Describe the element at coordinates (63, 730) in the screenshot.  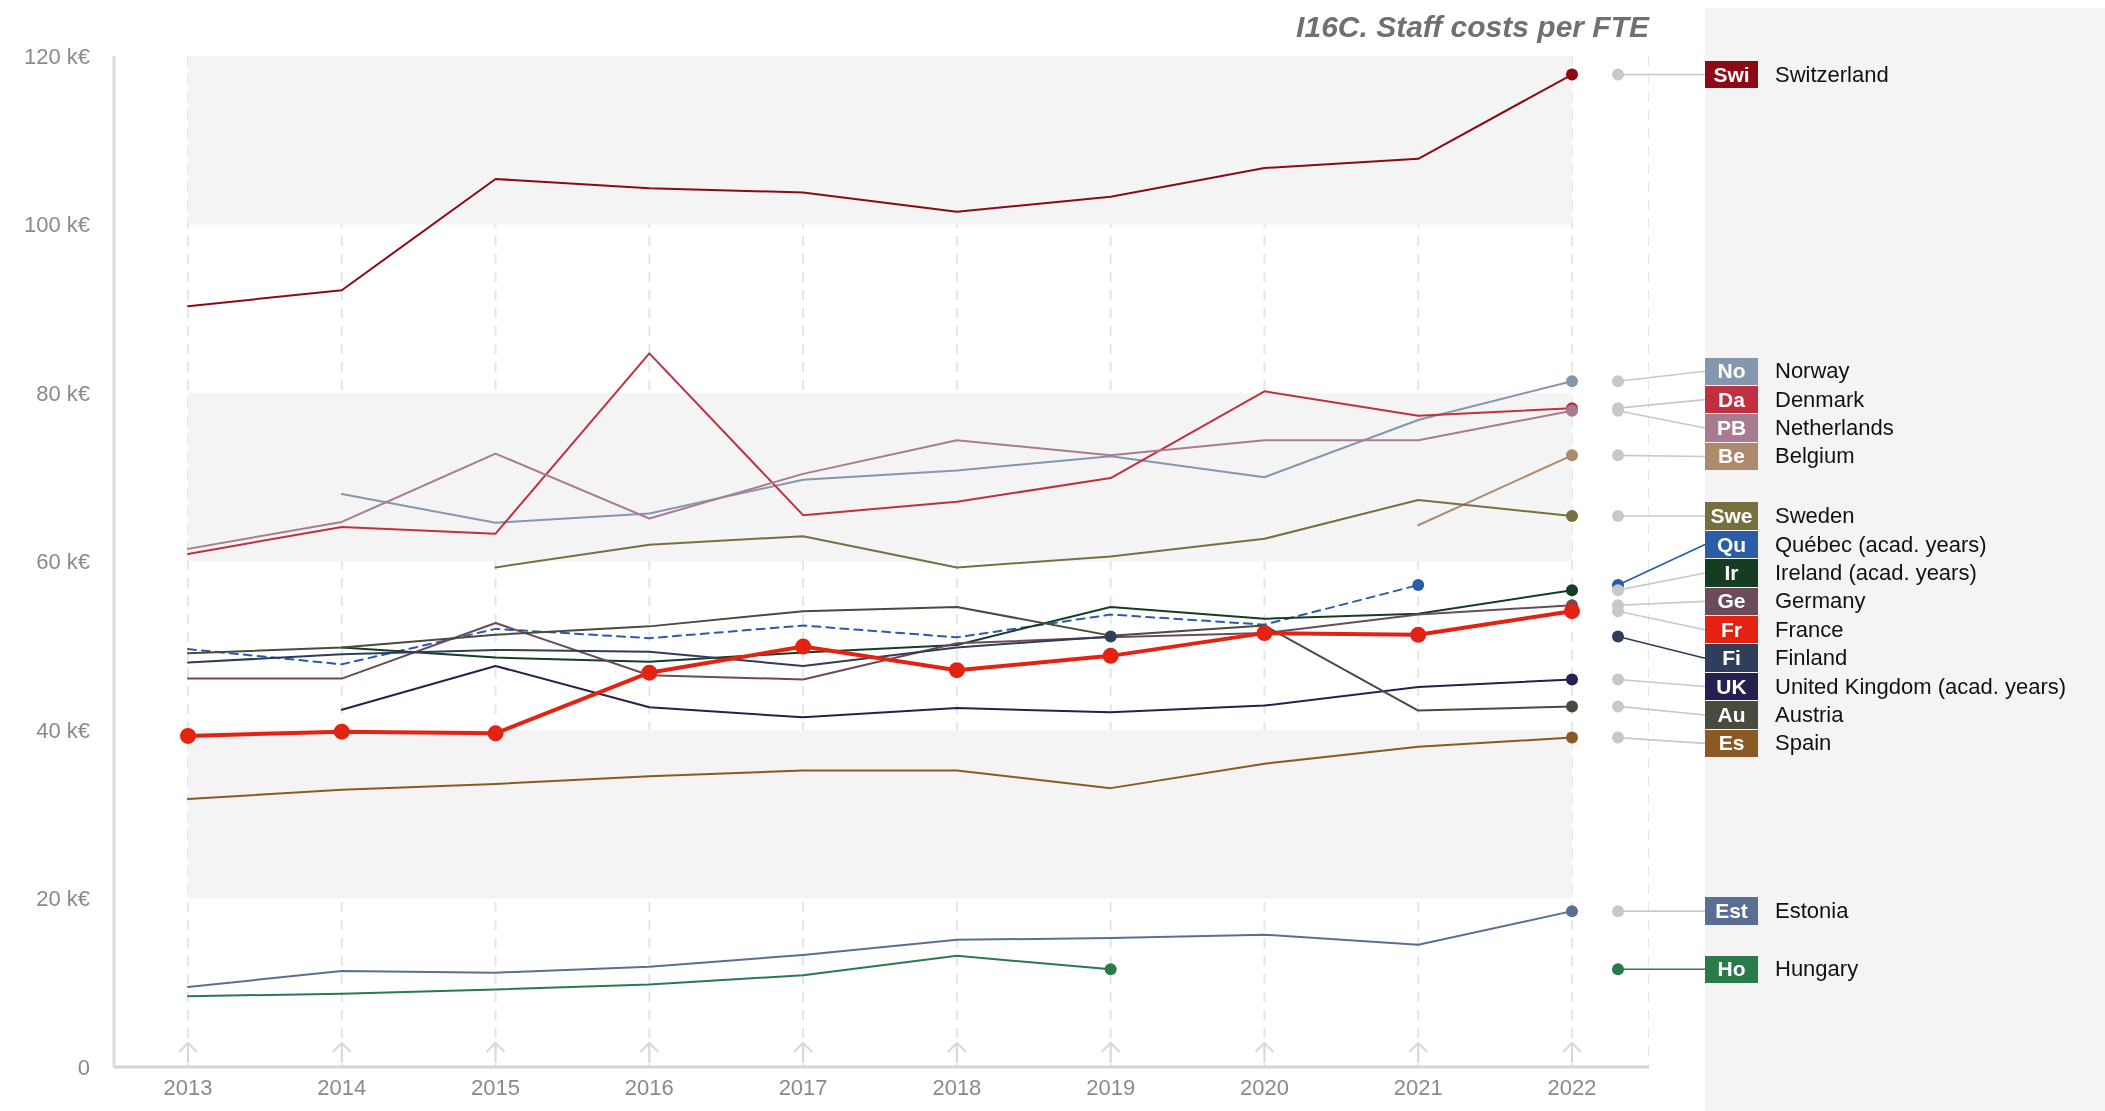
I see `y-tick-label: 40 k€` at that location.